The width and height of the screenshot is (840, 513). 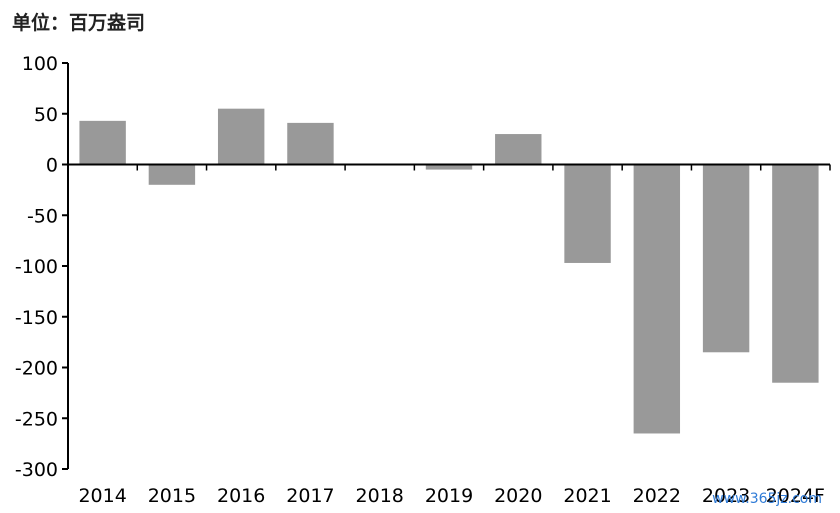 I want to click on unit-label: 单位：百万盎司, so click(x=79, y=23).